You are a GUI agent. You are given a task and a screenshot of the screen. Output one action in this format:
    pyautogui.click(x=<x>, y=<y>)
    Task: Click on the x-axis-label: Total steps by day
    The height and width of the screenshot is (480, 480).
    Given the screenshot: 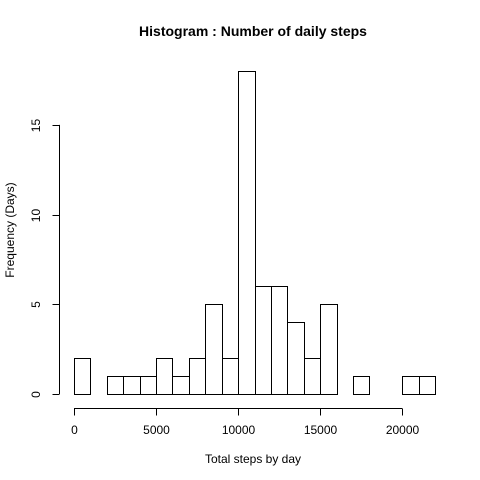 What is the action you would take?
    pyautogui.click(x=253, y=459)
    